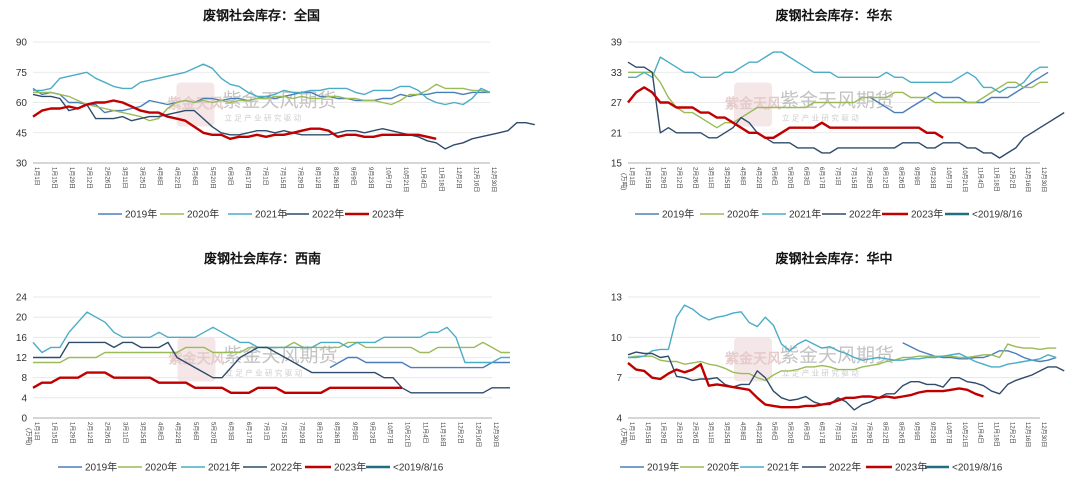 Image resolution: width=1080 pixels, height=486 pixels. Describe the element at coordinates (694, 178) in the screenshot. I see `x-tick-label: 2月26日` at that location.